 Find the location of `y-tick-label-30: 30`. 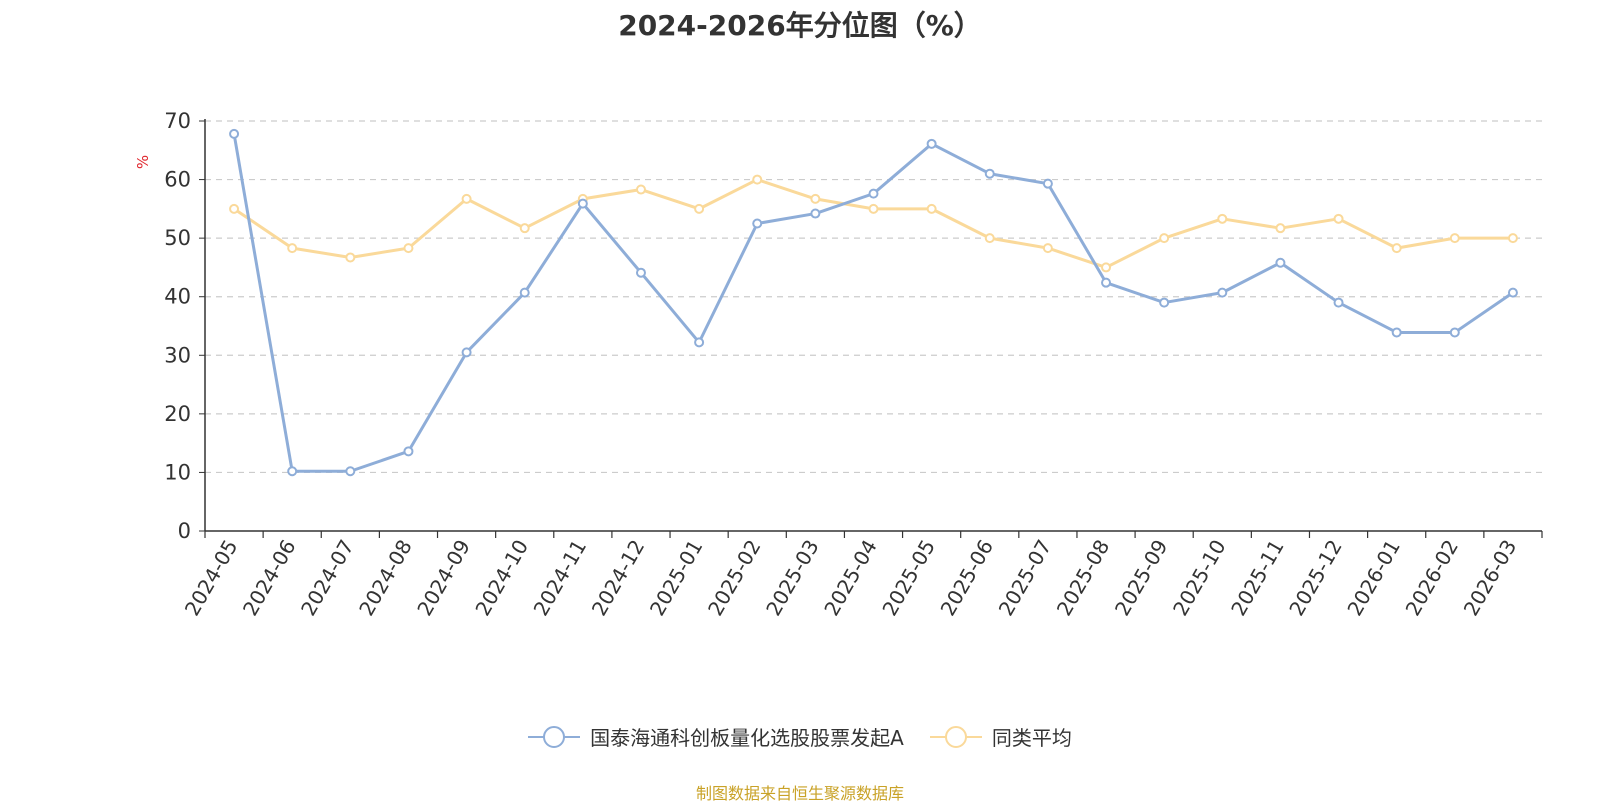

y-tick-label-30: 30 is located at coordinates (177, 355).